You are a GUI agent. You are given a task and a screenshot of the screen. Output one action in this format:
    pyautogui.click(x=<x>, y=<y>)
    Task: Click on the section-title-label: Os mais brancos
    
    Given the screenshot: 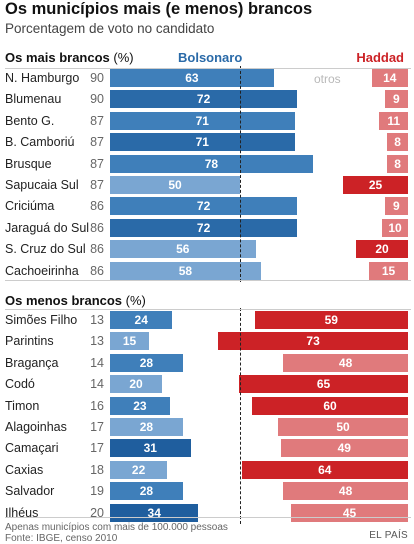 What is the action you would take?
    pyautogui.click(x=57, y=57)
    